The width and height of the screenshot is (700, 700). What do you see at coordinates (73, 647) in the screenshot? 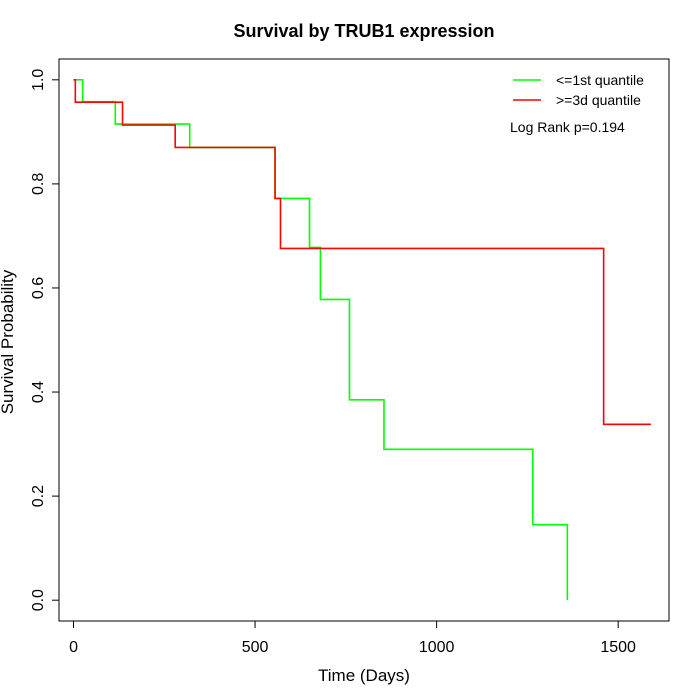
I see `x-tick-label: 0` at bounding box center [73, 647].